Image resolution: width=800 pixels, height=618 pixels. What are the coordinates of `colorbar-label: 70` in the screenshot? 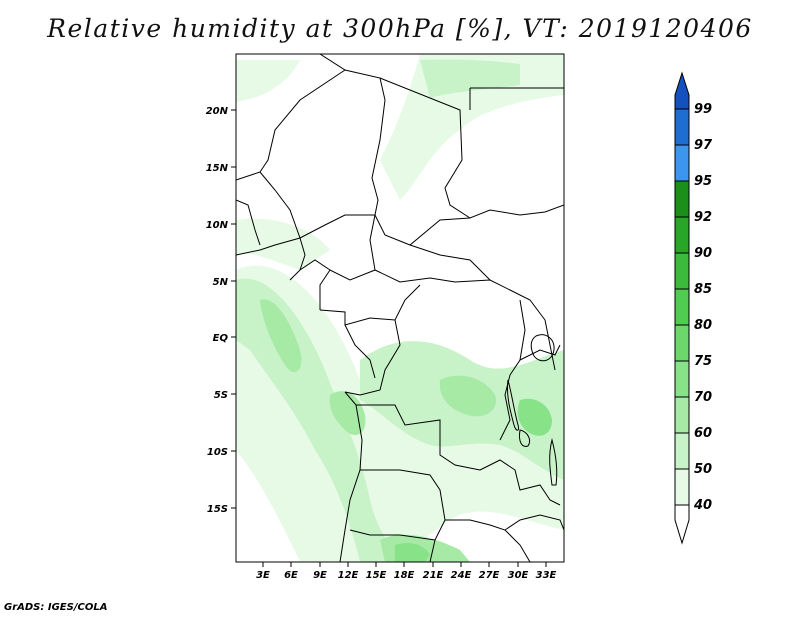 It's located at (703, 397).